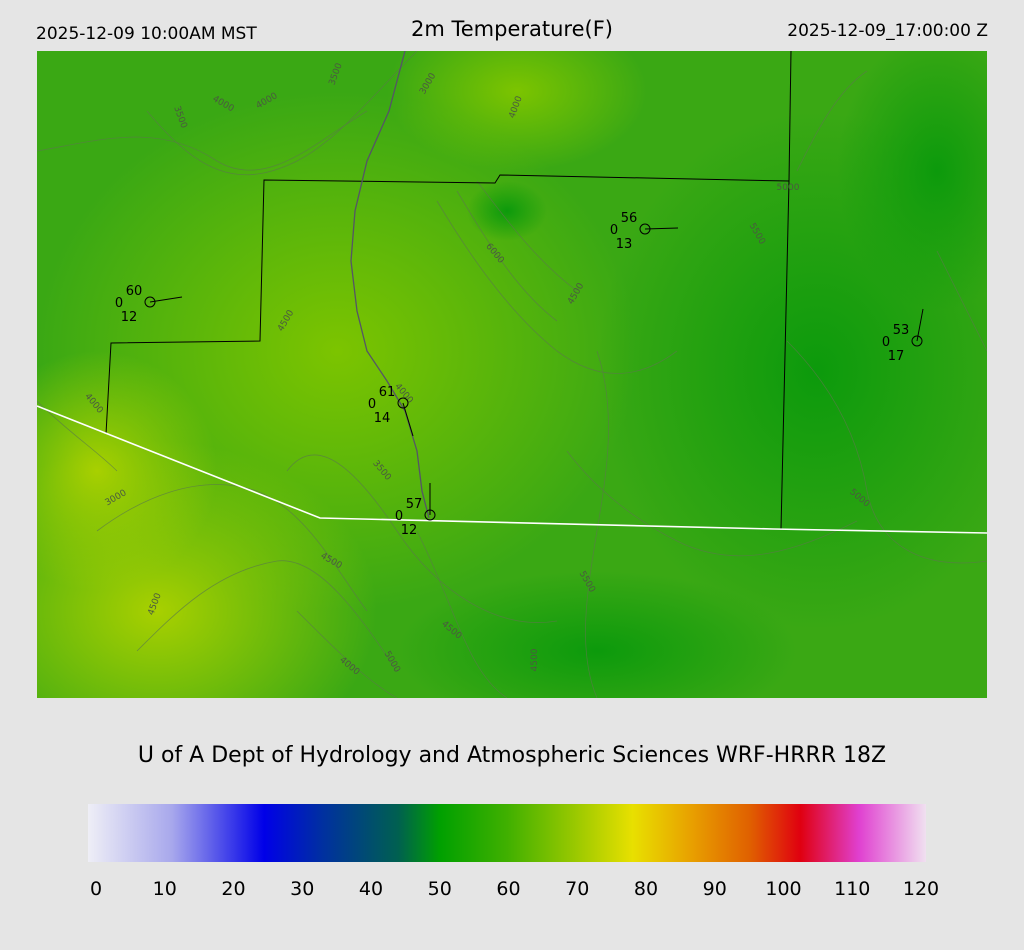 This screenshot has width=1024, height=950. Describe the element at coordinates (165, 889) in the screenshot. I see `colorbar-tick-label: 10` at that location.